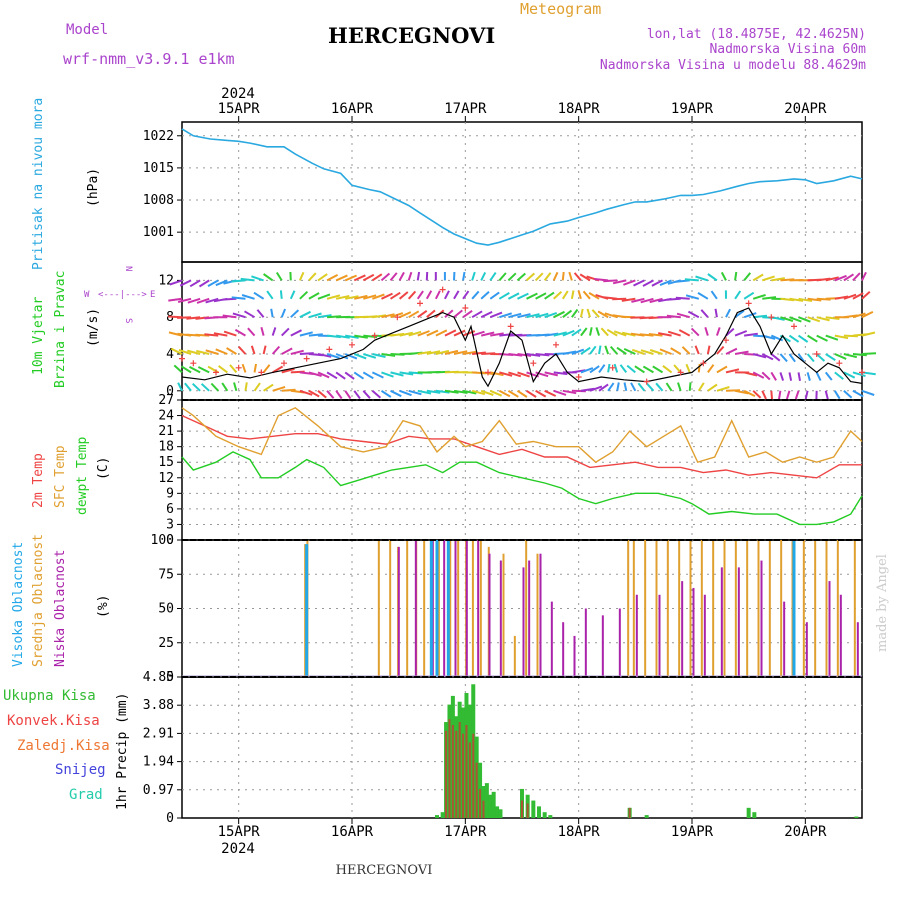  Describe the element at coordinates (119, 294) in the screenshot. I see `compass-icon: N W E S <---|--->` at that location.